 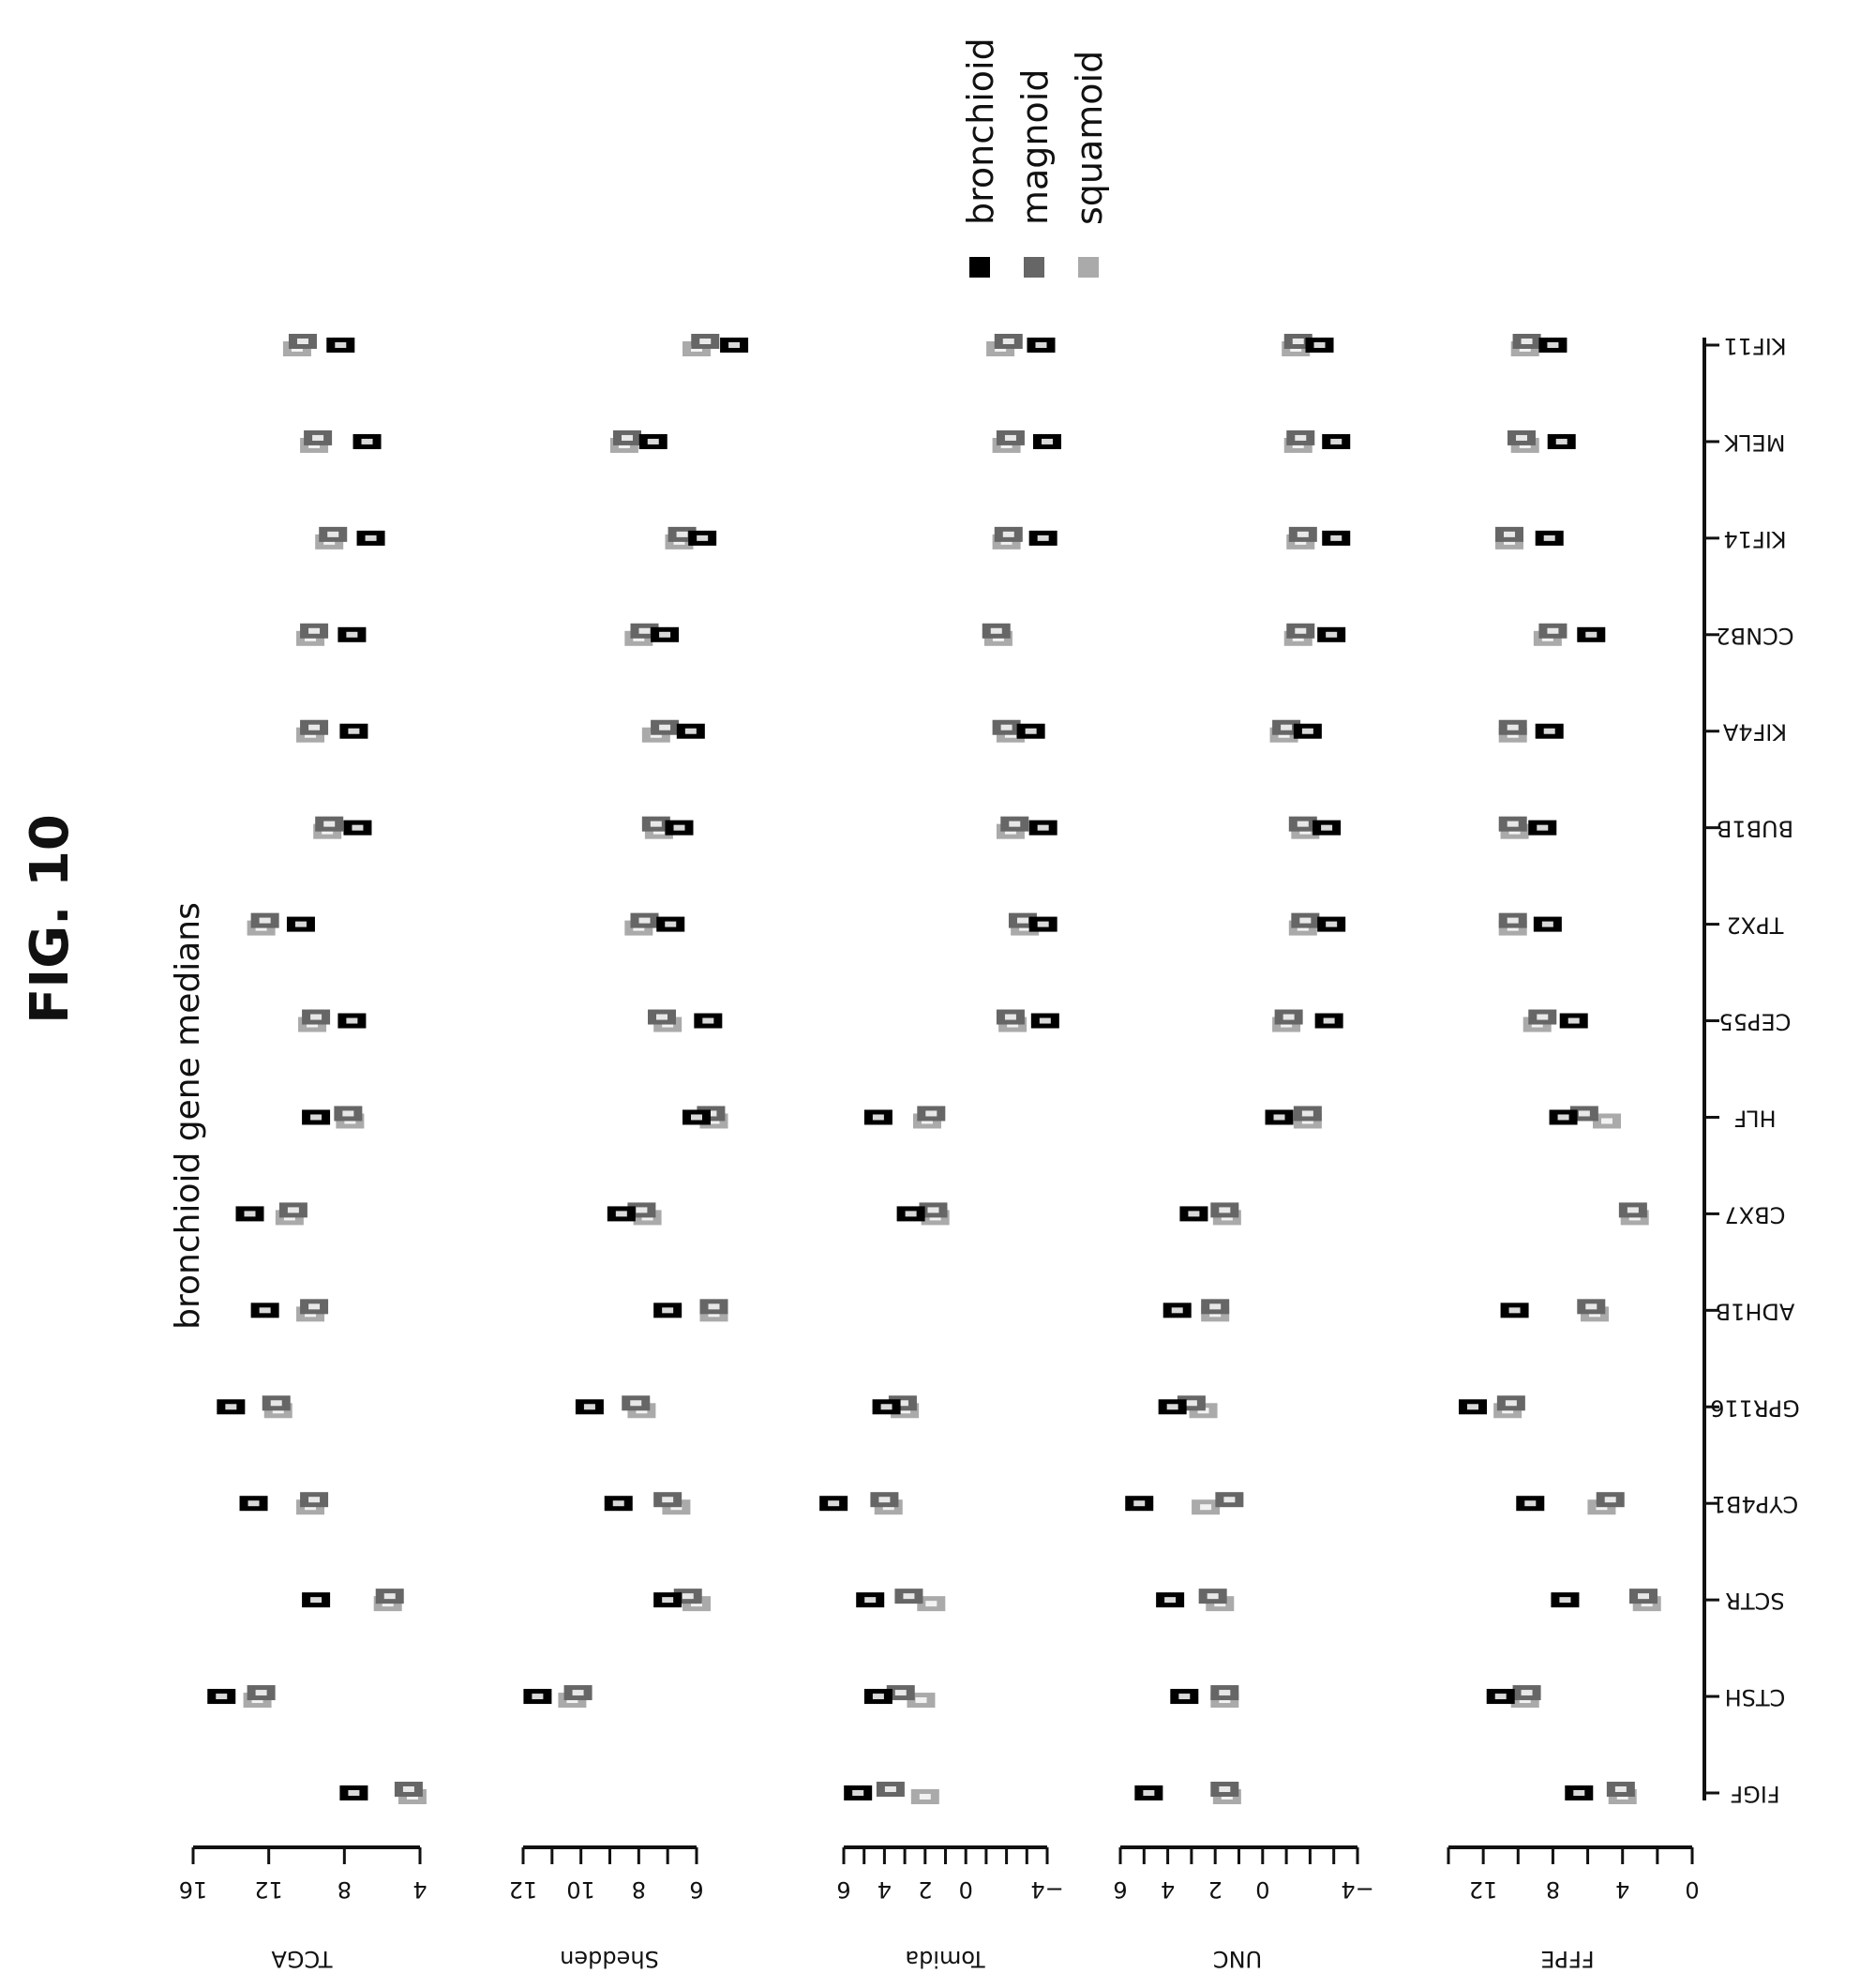 I want to click on gene-label: SCTR, so click(x=1754, y=1601).